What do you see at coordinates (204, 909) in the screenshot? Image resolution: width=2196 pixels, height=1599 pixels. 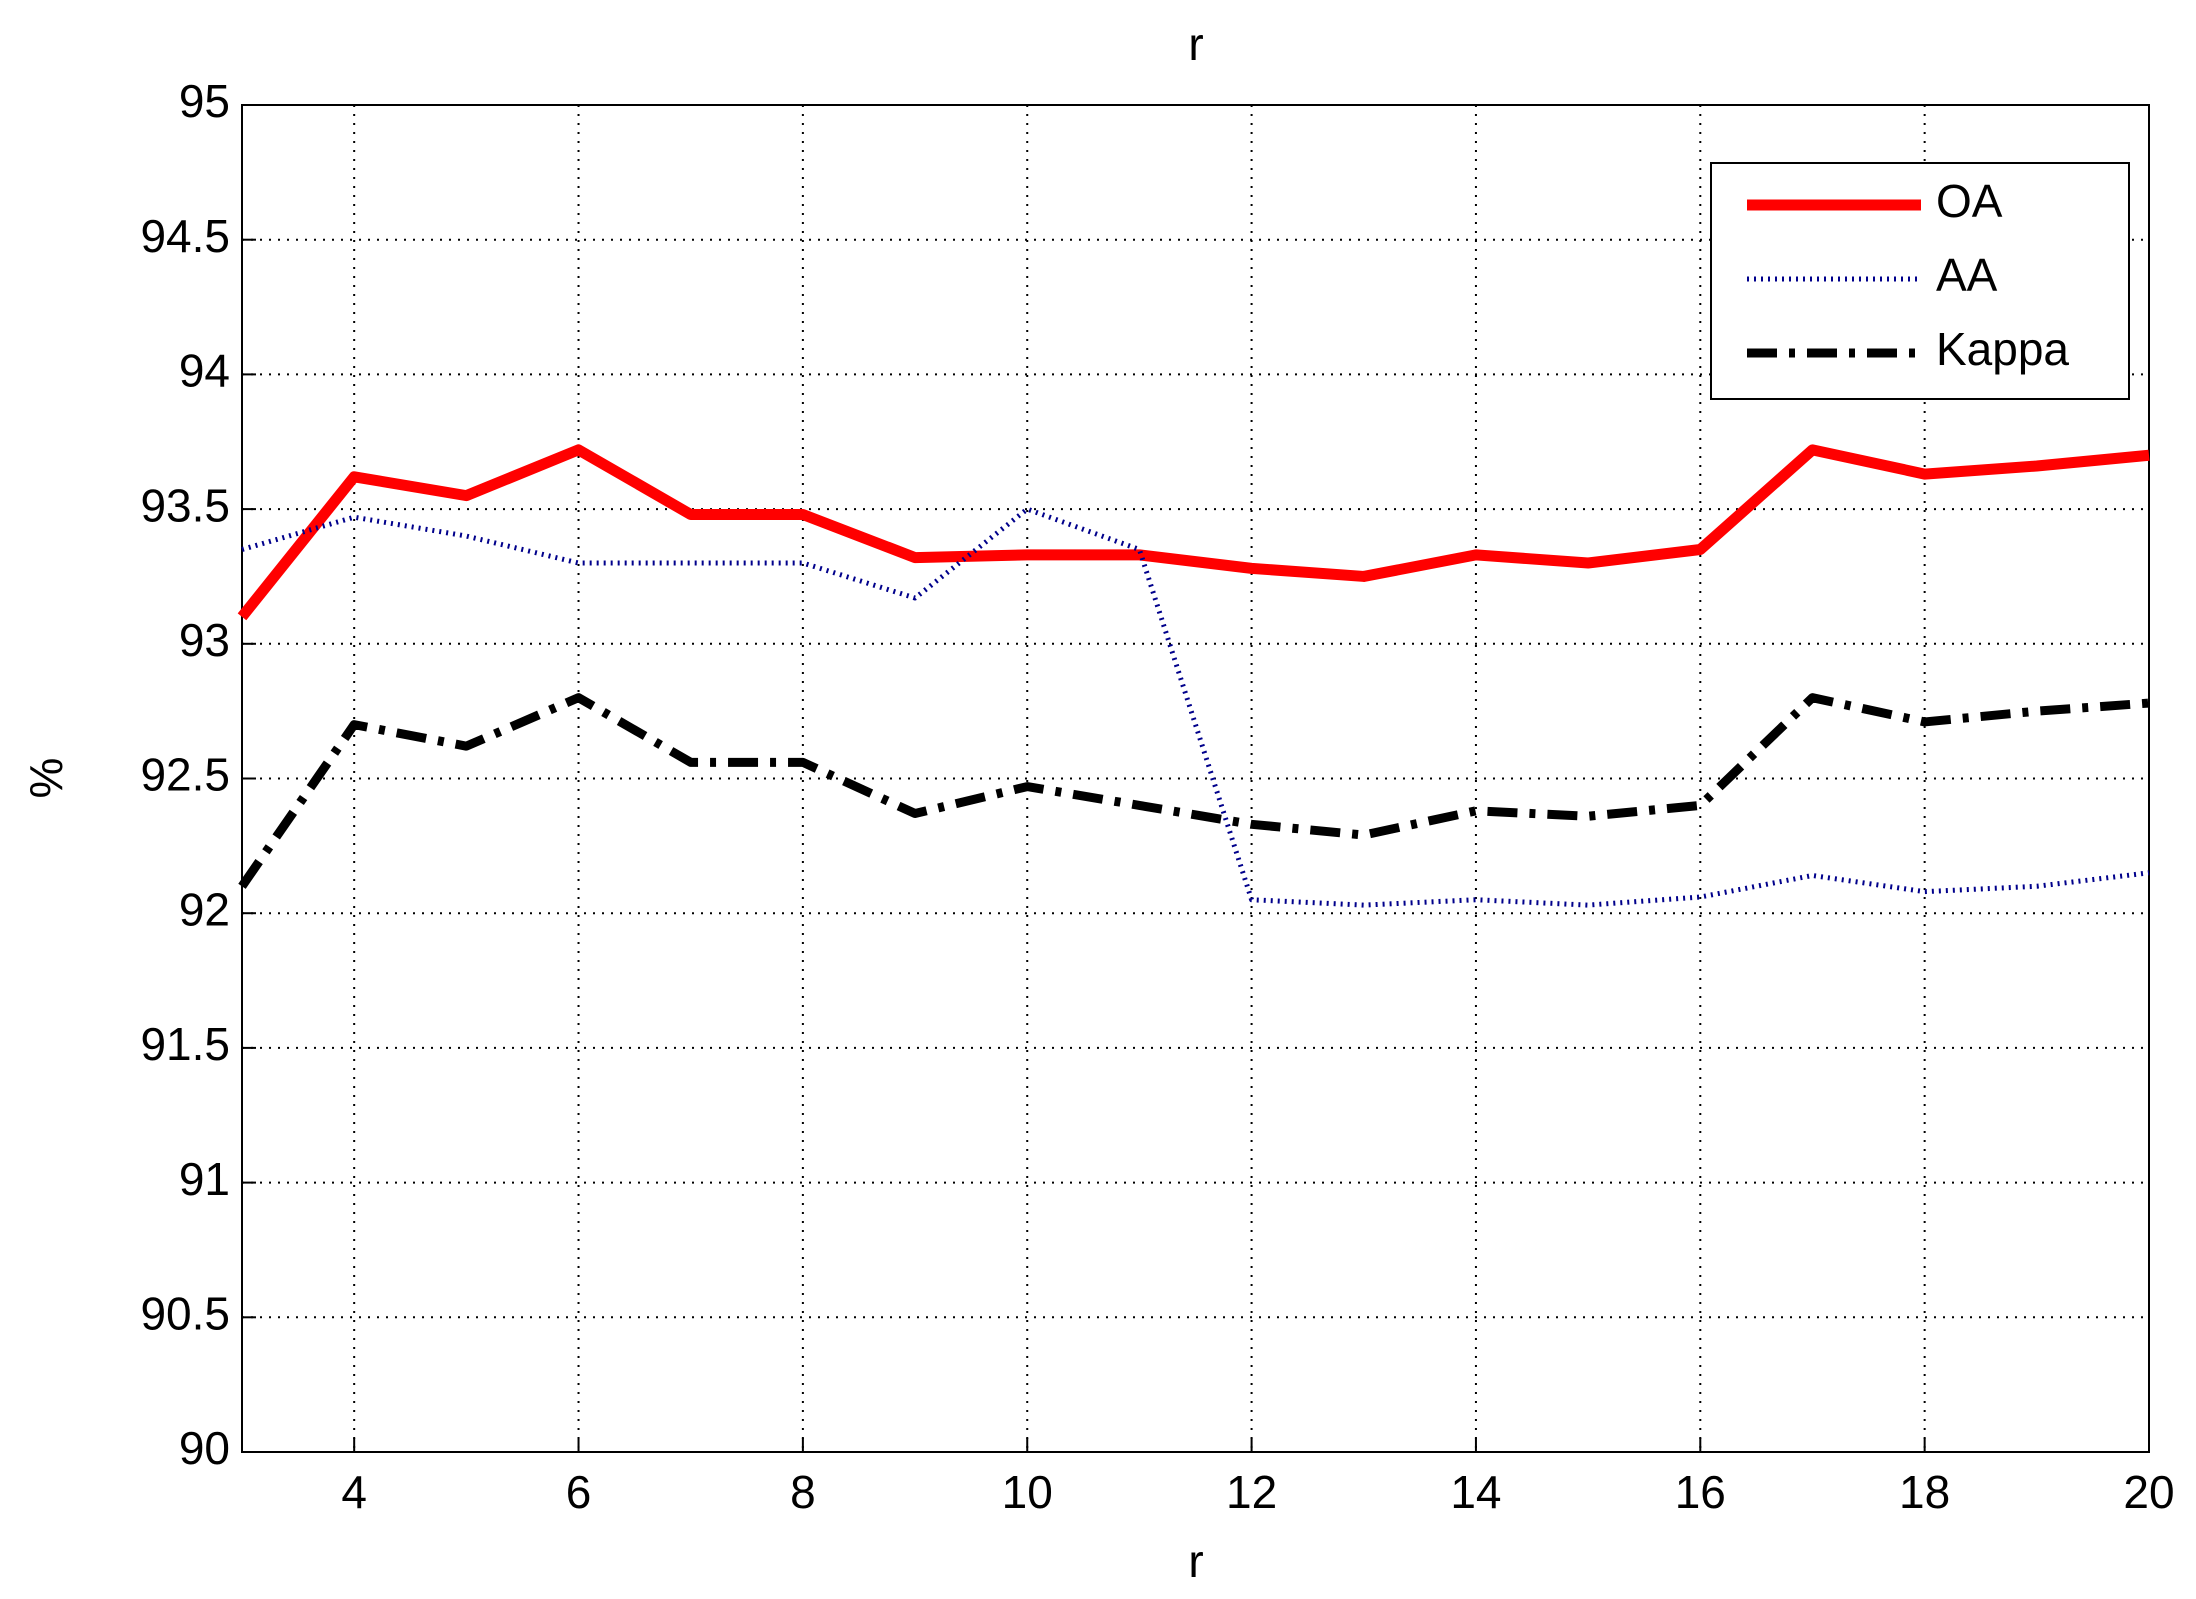 I see `y-tick-label: 92` at bounding box center [204, 909].